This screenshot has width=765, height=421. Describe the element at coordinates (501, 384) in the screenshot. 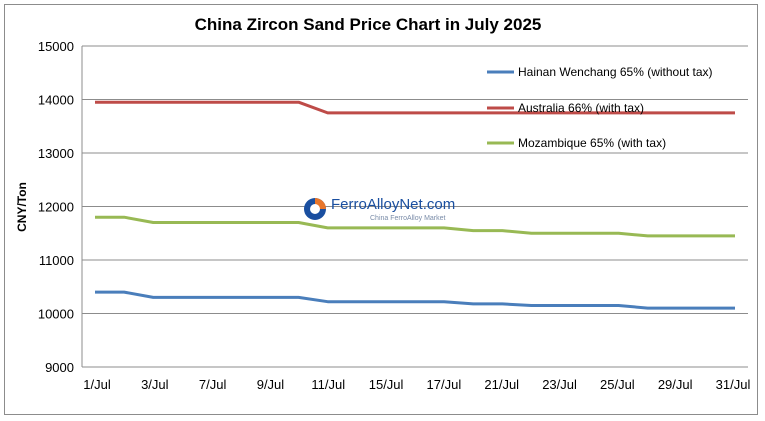

I see `x-tick-label: 21/Jul` at that location.